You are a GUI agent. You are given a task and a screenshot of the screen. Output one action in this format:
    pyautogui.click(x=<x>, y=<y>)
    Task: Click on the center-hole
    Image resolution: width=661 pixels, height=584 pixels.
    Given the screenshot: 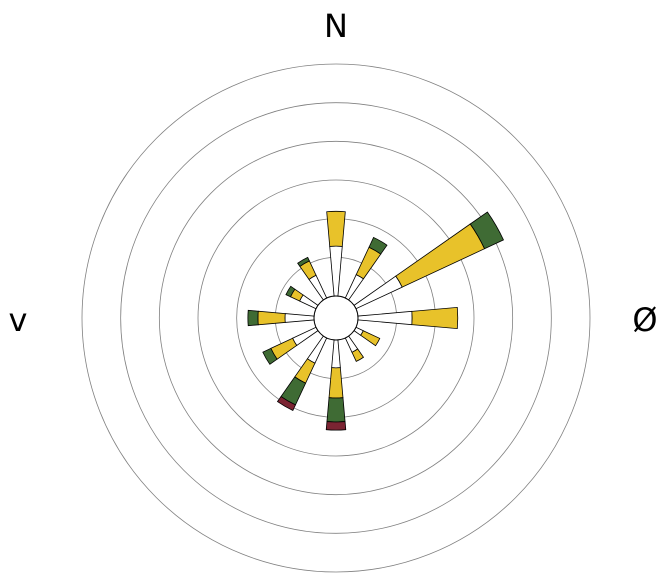 What is the action you would take?
    pyautogui.click(x=336, y=318)
    